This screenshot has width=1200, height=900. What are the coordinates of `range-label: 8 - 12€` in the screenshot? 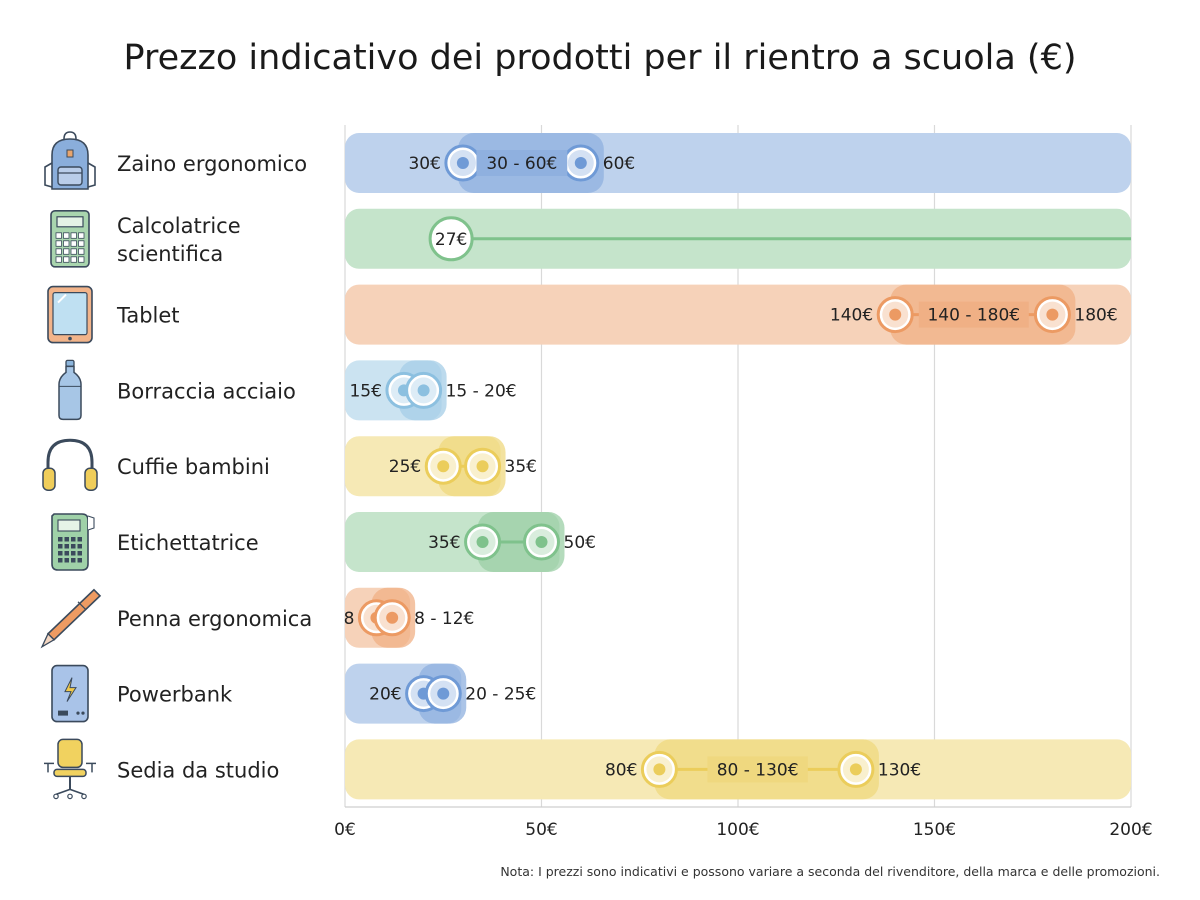 It's located at (444, 619).